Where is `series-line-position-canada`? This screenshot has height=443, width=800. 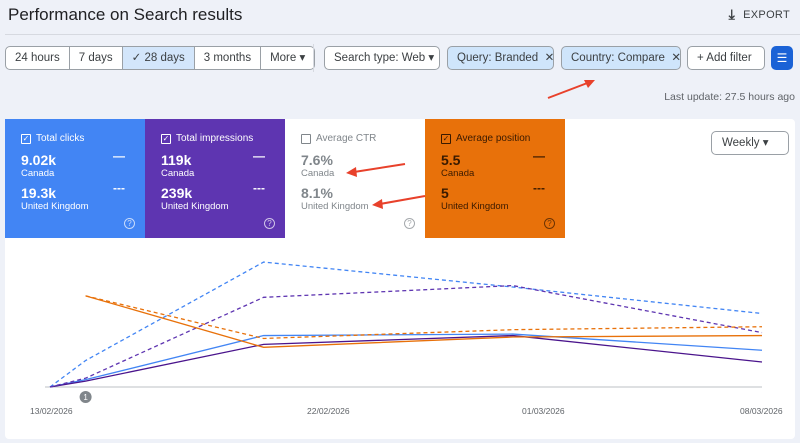
series-line-position-canada is located at coordinates (424, 321).